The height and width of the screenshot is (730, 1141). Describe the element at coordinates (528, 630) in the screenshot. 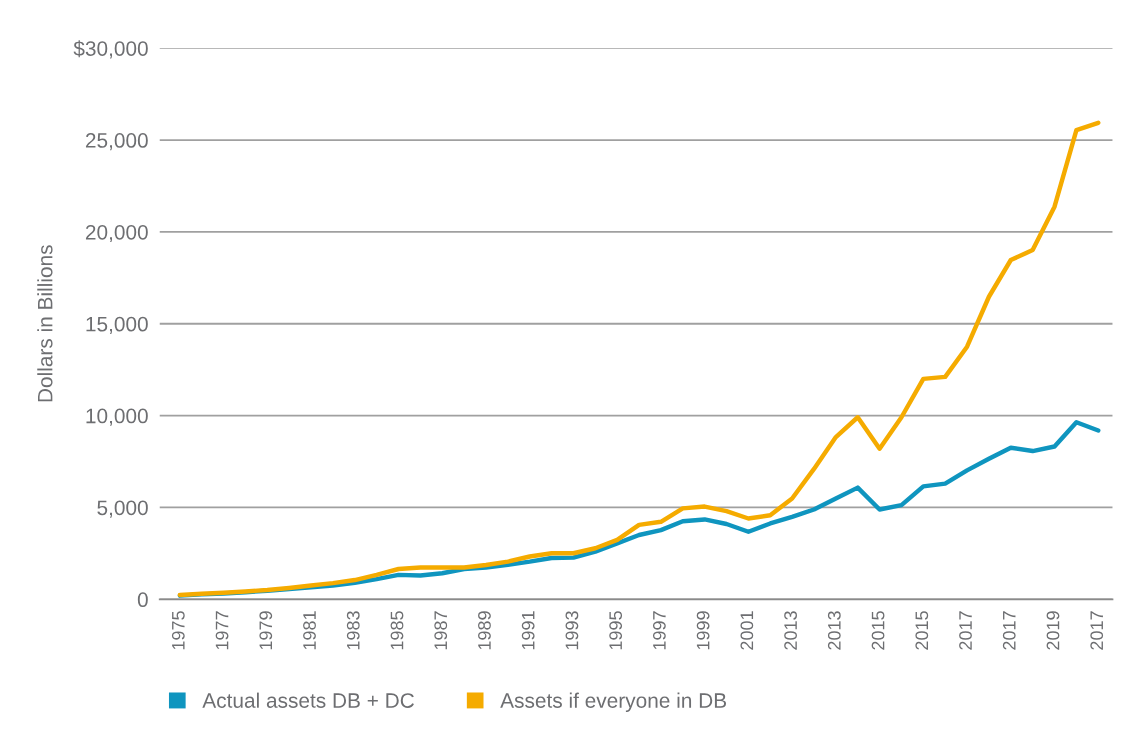

I see `x-tick-label: 1991` at that location.